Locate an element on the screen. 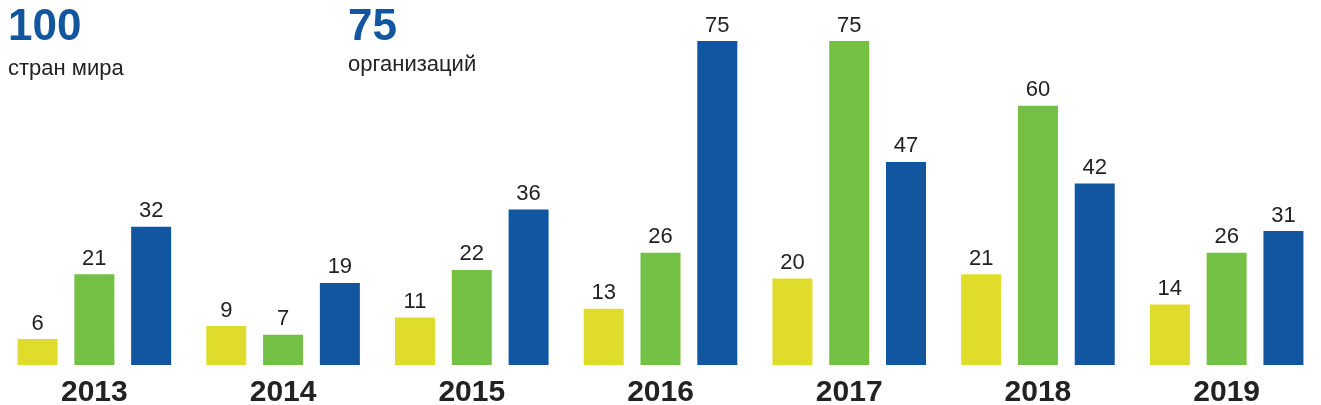  data-label: 36 is located at coordinates (528, 192).